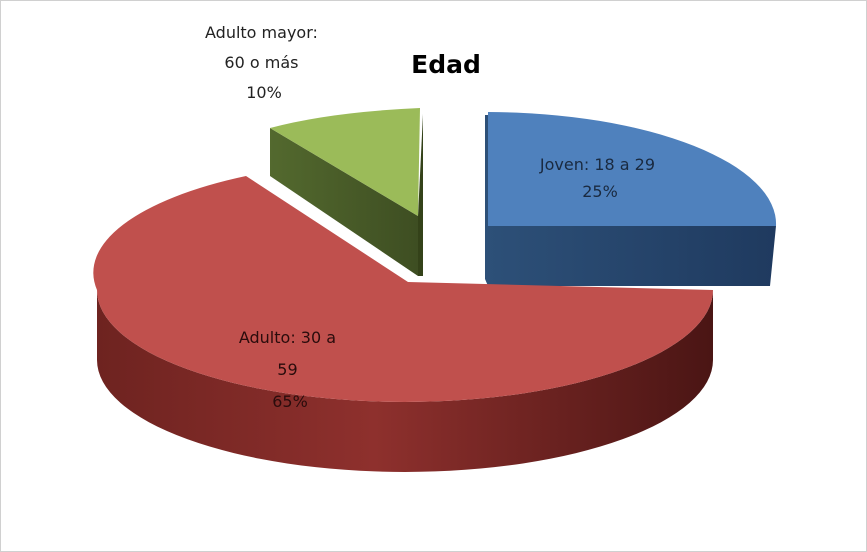 The width and height of the screenshot is (867, 552). What do you see at coordinates (600, 191) in the screenshot?
I see `slice-joven-label-line: 25%` at bounding box center [600, 191].